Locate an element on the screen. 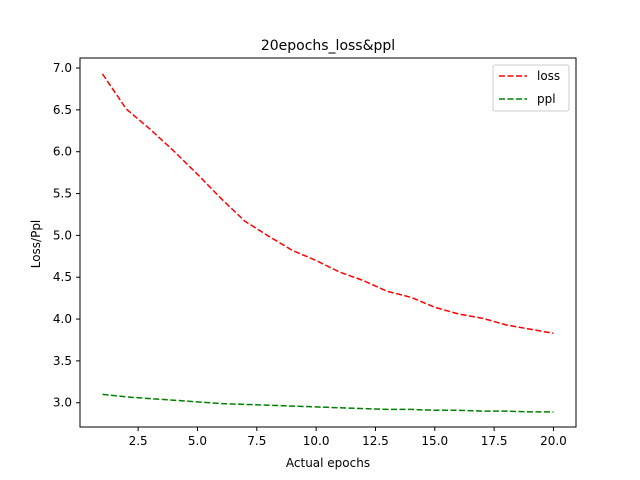 The image size is (640, 480). x-tick-label: 7.5 is located at coordinates (256, 441).